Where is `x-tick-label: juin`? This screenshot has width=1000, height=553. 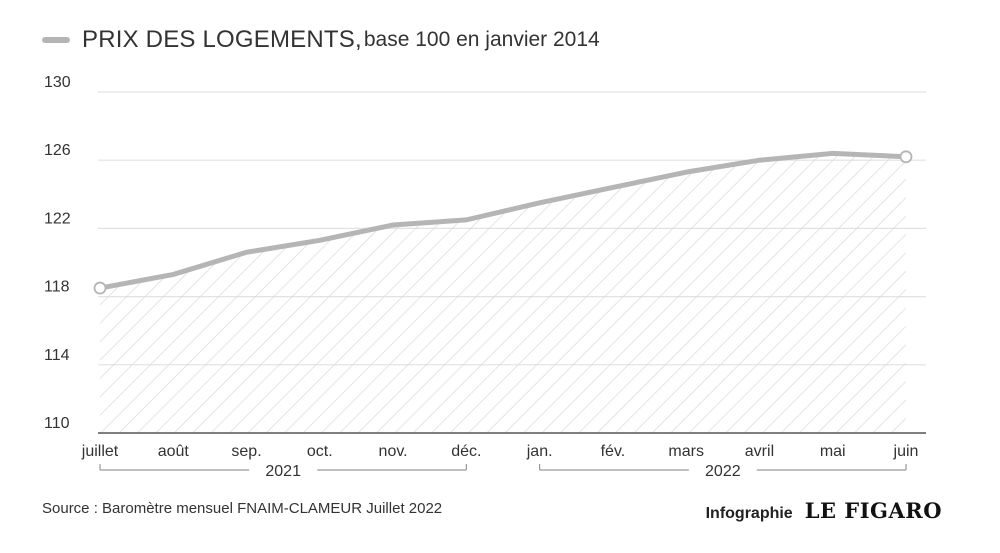
x-tick-label: juin is located at coordinates (906, 451).